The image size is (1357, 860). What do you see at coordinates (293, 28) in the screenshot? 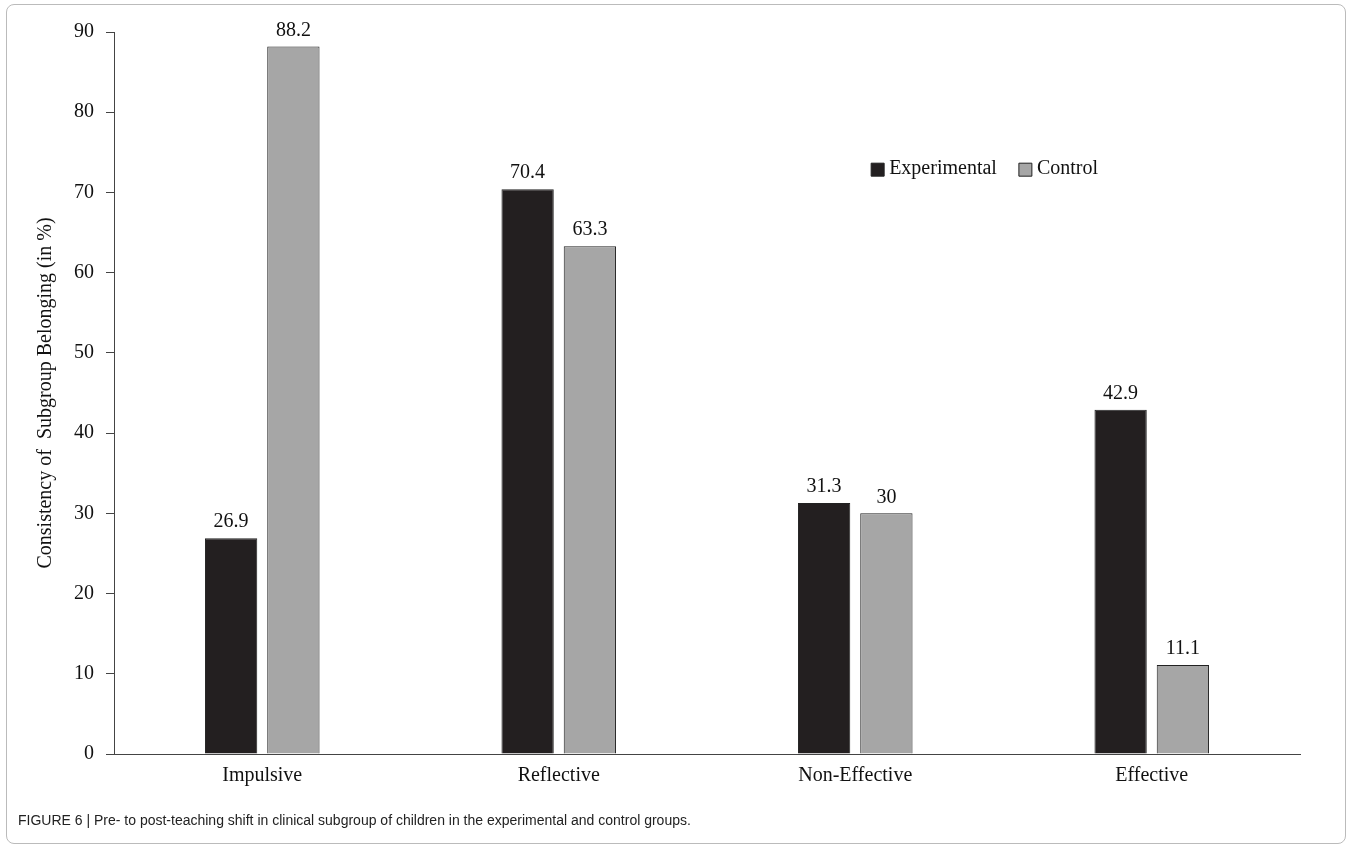
I see `data-label: 88.2` at bounding box center [293, 28].